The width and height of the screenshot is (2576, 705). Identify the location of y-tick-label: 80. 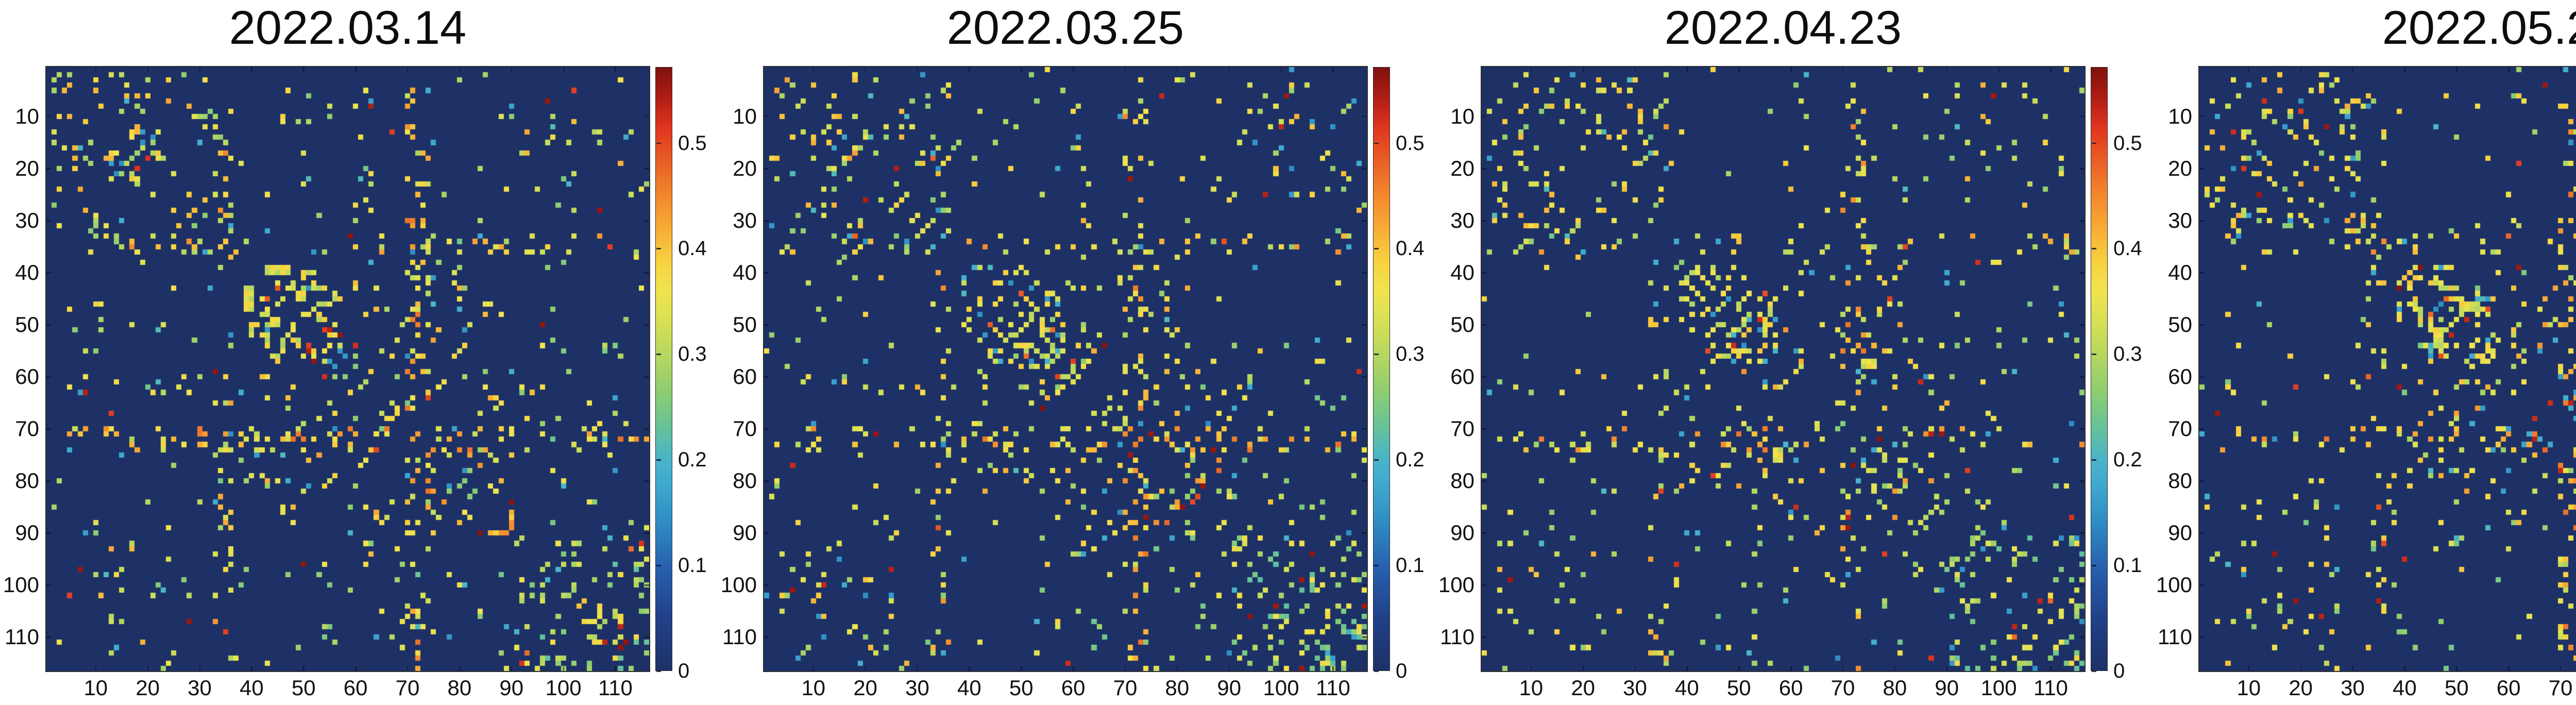
(2180, 480).